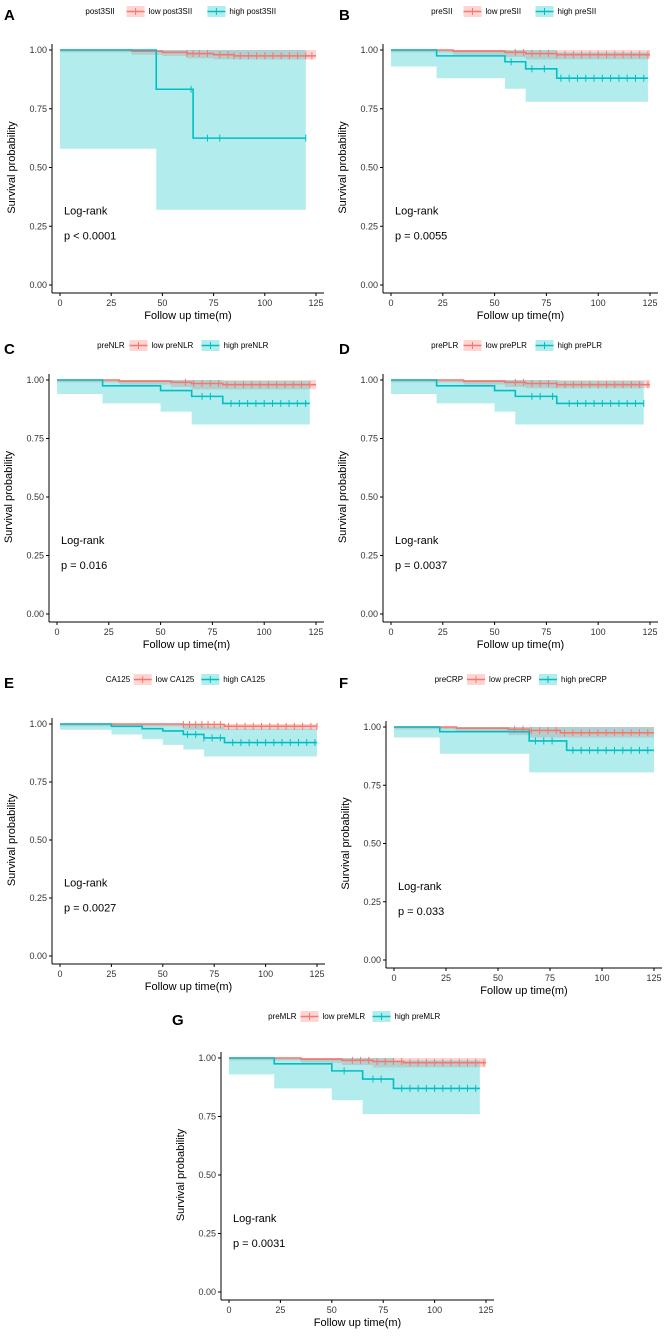 The image size is (669, 1339). What do you see at coordinates (421, 912) in the screenshot?
I see `p-value-label: p = 0.033` at bounding box center [421, 912].